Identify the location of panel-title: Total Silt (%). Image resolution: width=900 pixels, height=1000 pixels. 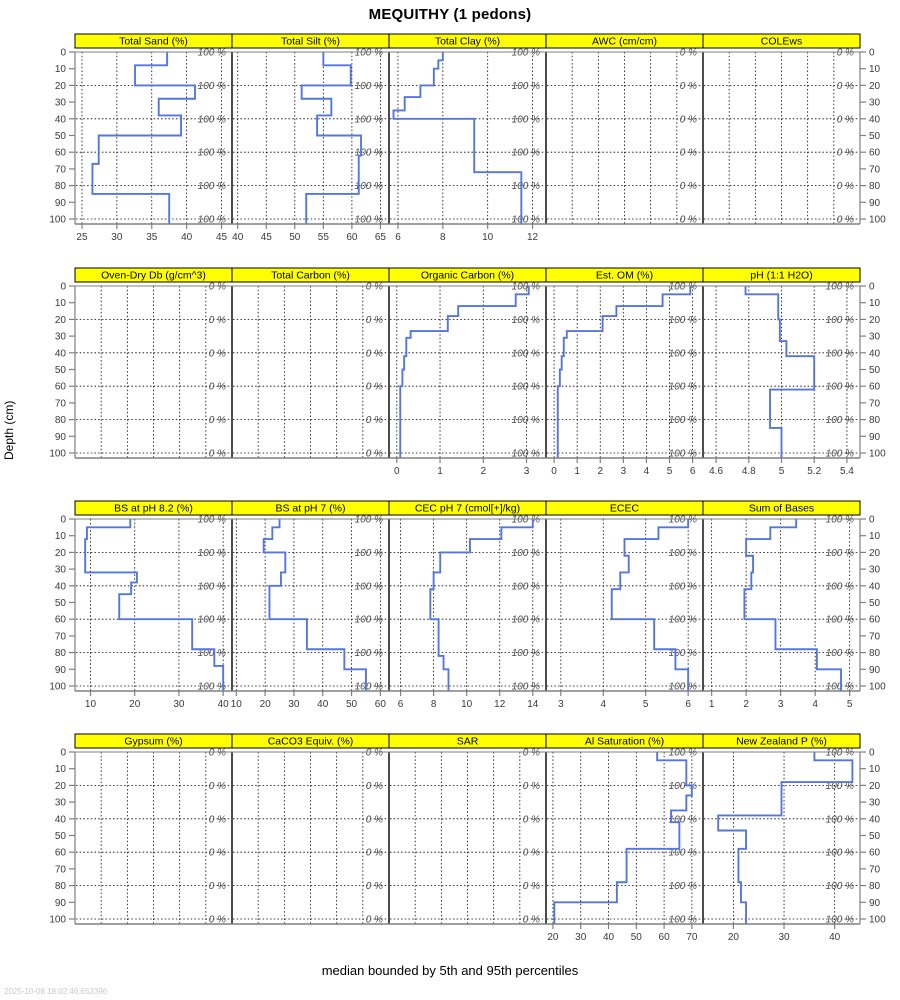
(310, 41).